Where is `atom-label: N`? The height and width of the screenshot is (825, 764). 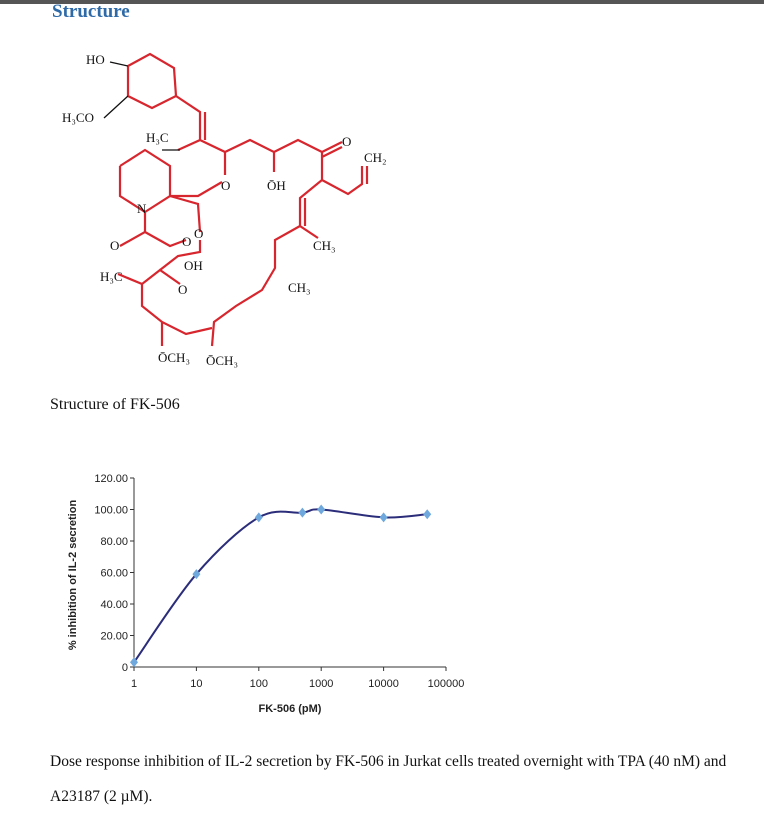
atom-label: N is located at coordinates (142, 208).